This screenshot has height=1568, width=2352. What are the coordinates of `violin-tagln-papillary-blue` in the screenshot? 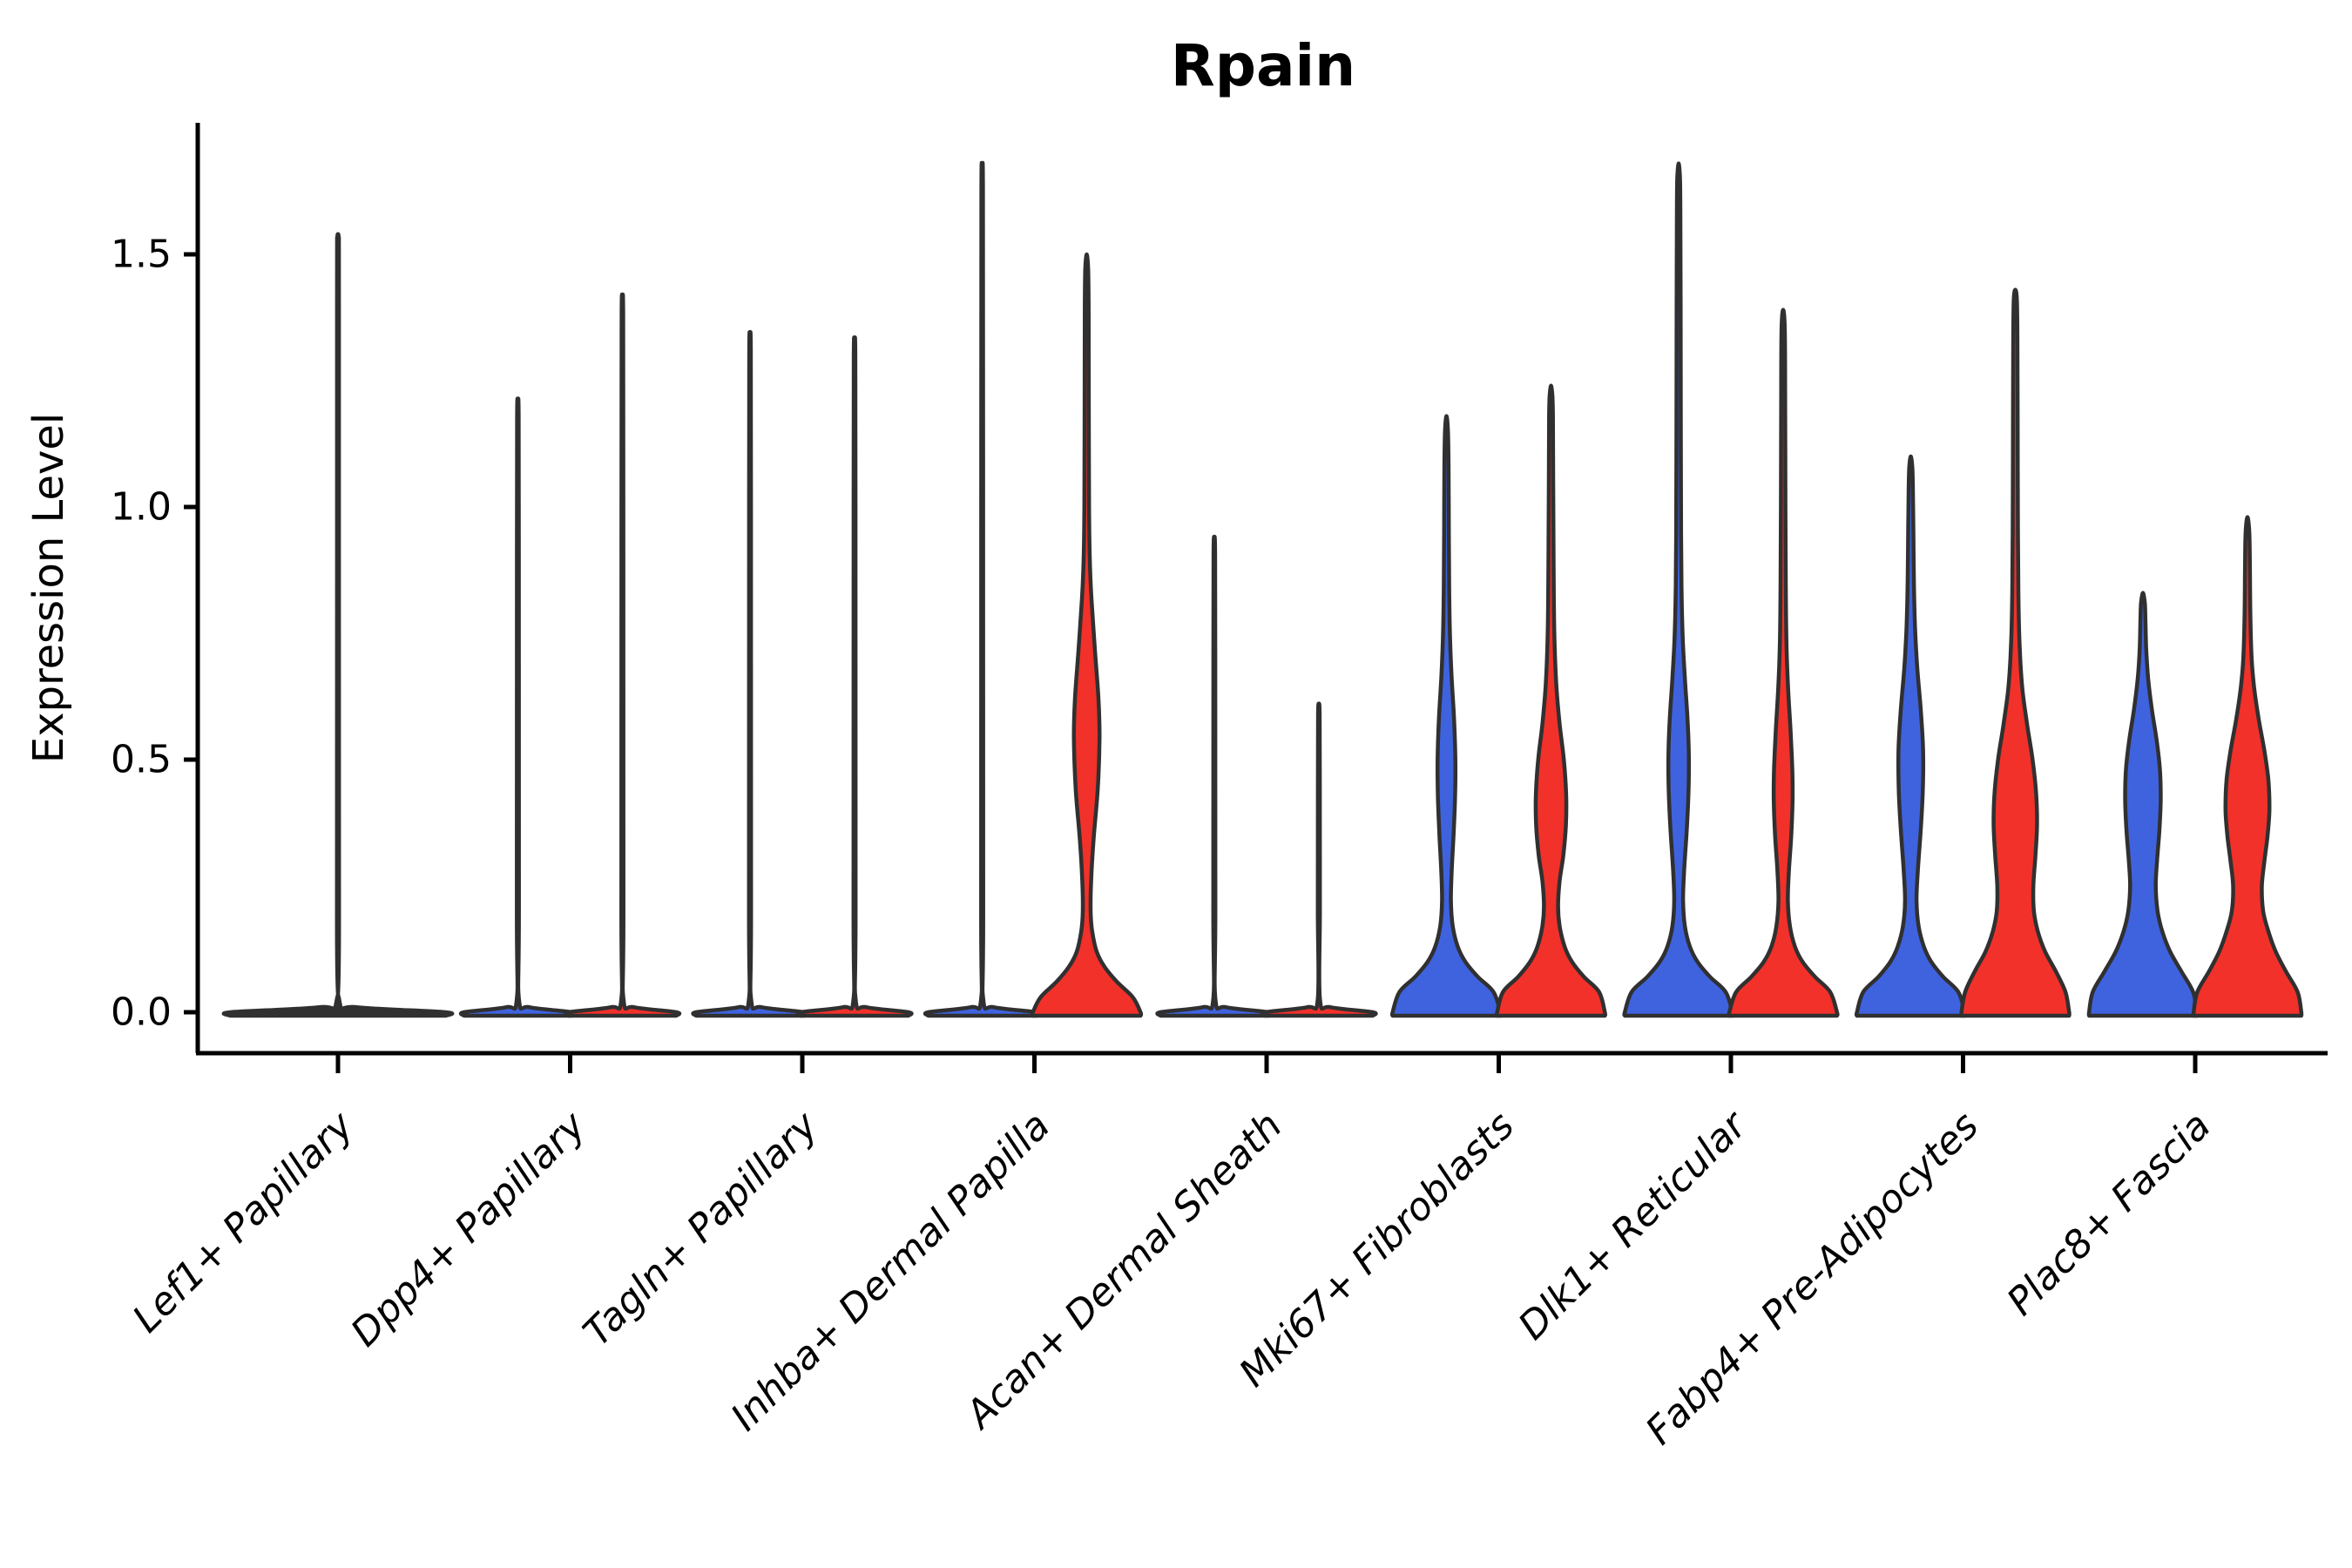 It's located at (750, 673).